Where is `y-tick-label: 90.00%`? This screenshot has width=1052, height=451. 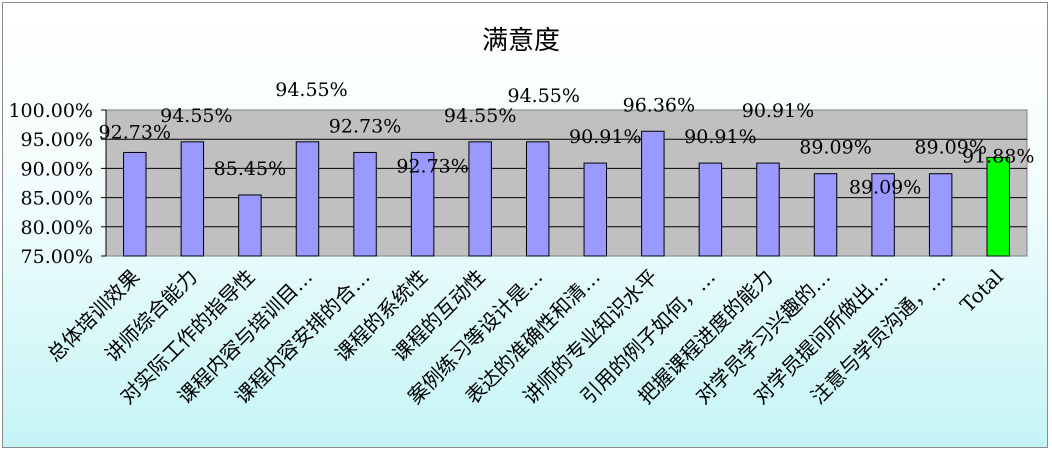 y-tick-label: 90.00% is located at coordinates (57, 169).